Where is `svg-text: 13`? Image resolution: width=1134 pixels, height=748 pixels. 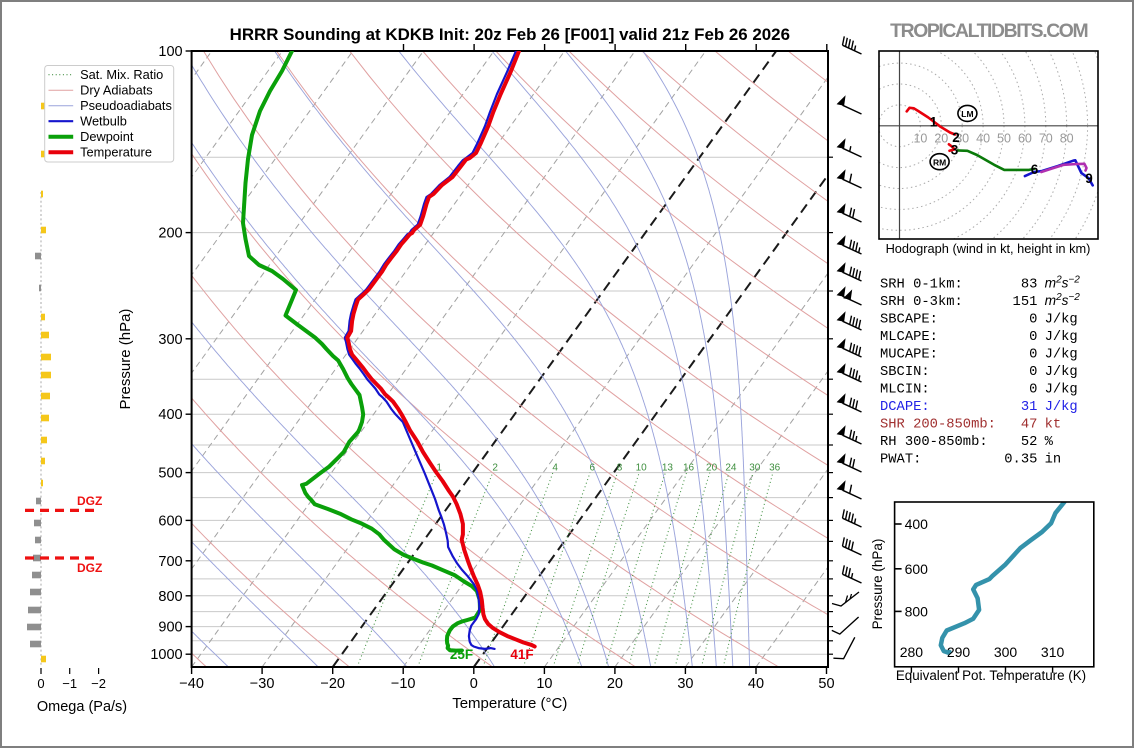 svg-text: 13 is located at coordinates (668, 468).